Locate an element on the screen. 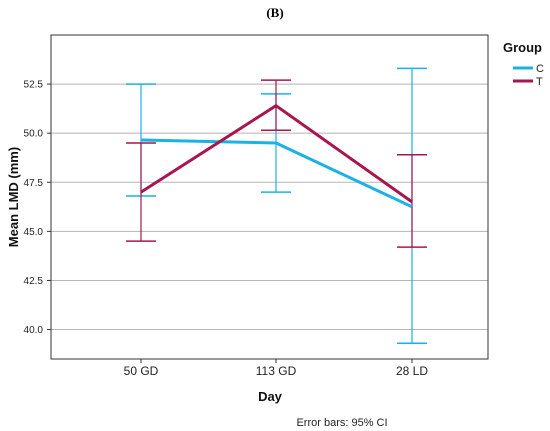  x-axis-ticks: 50 GD 113 GD 28 LD is located at coordinates (276, 368).